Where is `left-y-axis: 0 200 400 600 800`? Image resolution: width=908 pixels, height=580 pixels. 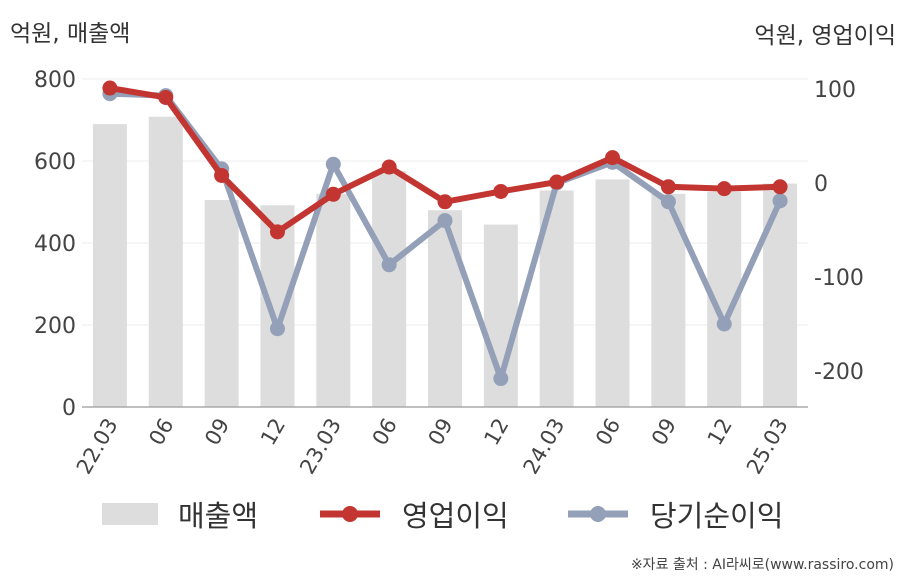
left-y-axis: 0 200 400 600 800 is located at coordinates (55, 244).